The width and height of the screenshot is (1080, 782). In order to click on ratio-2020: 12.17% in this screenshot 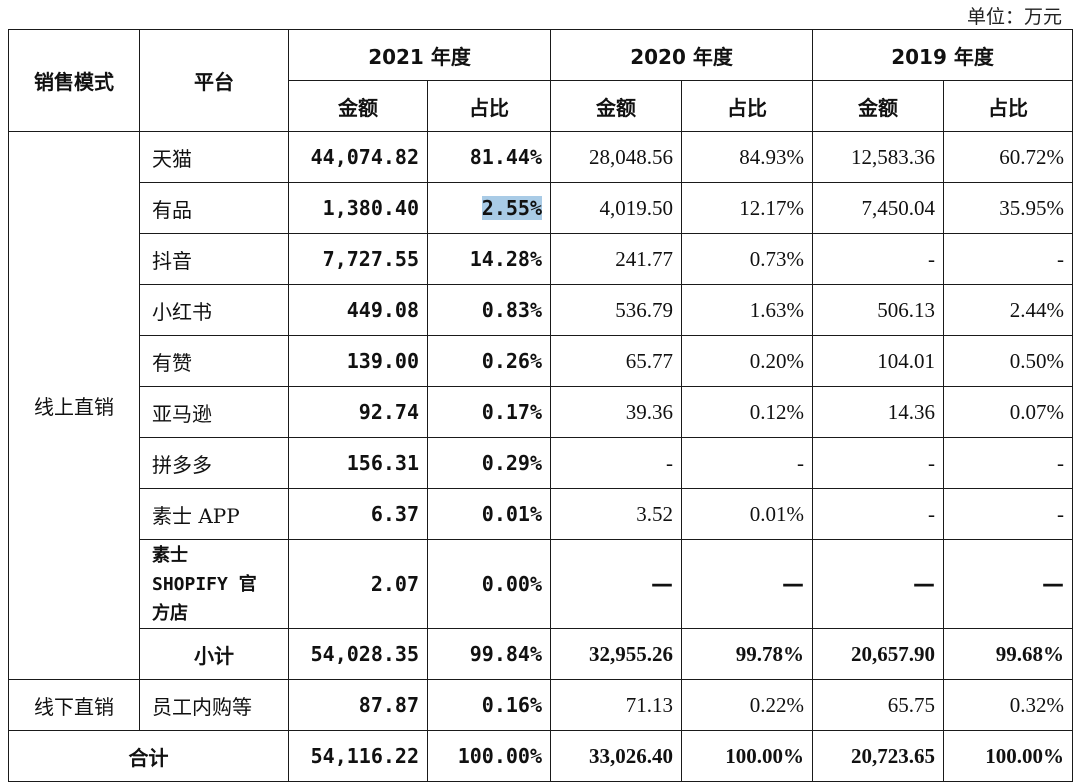, I will do `click(747, 208)`.